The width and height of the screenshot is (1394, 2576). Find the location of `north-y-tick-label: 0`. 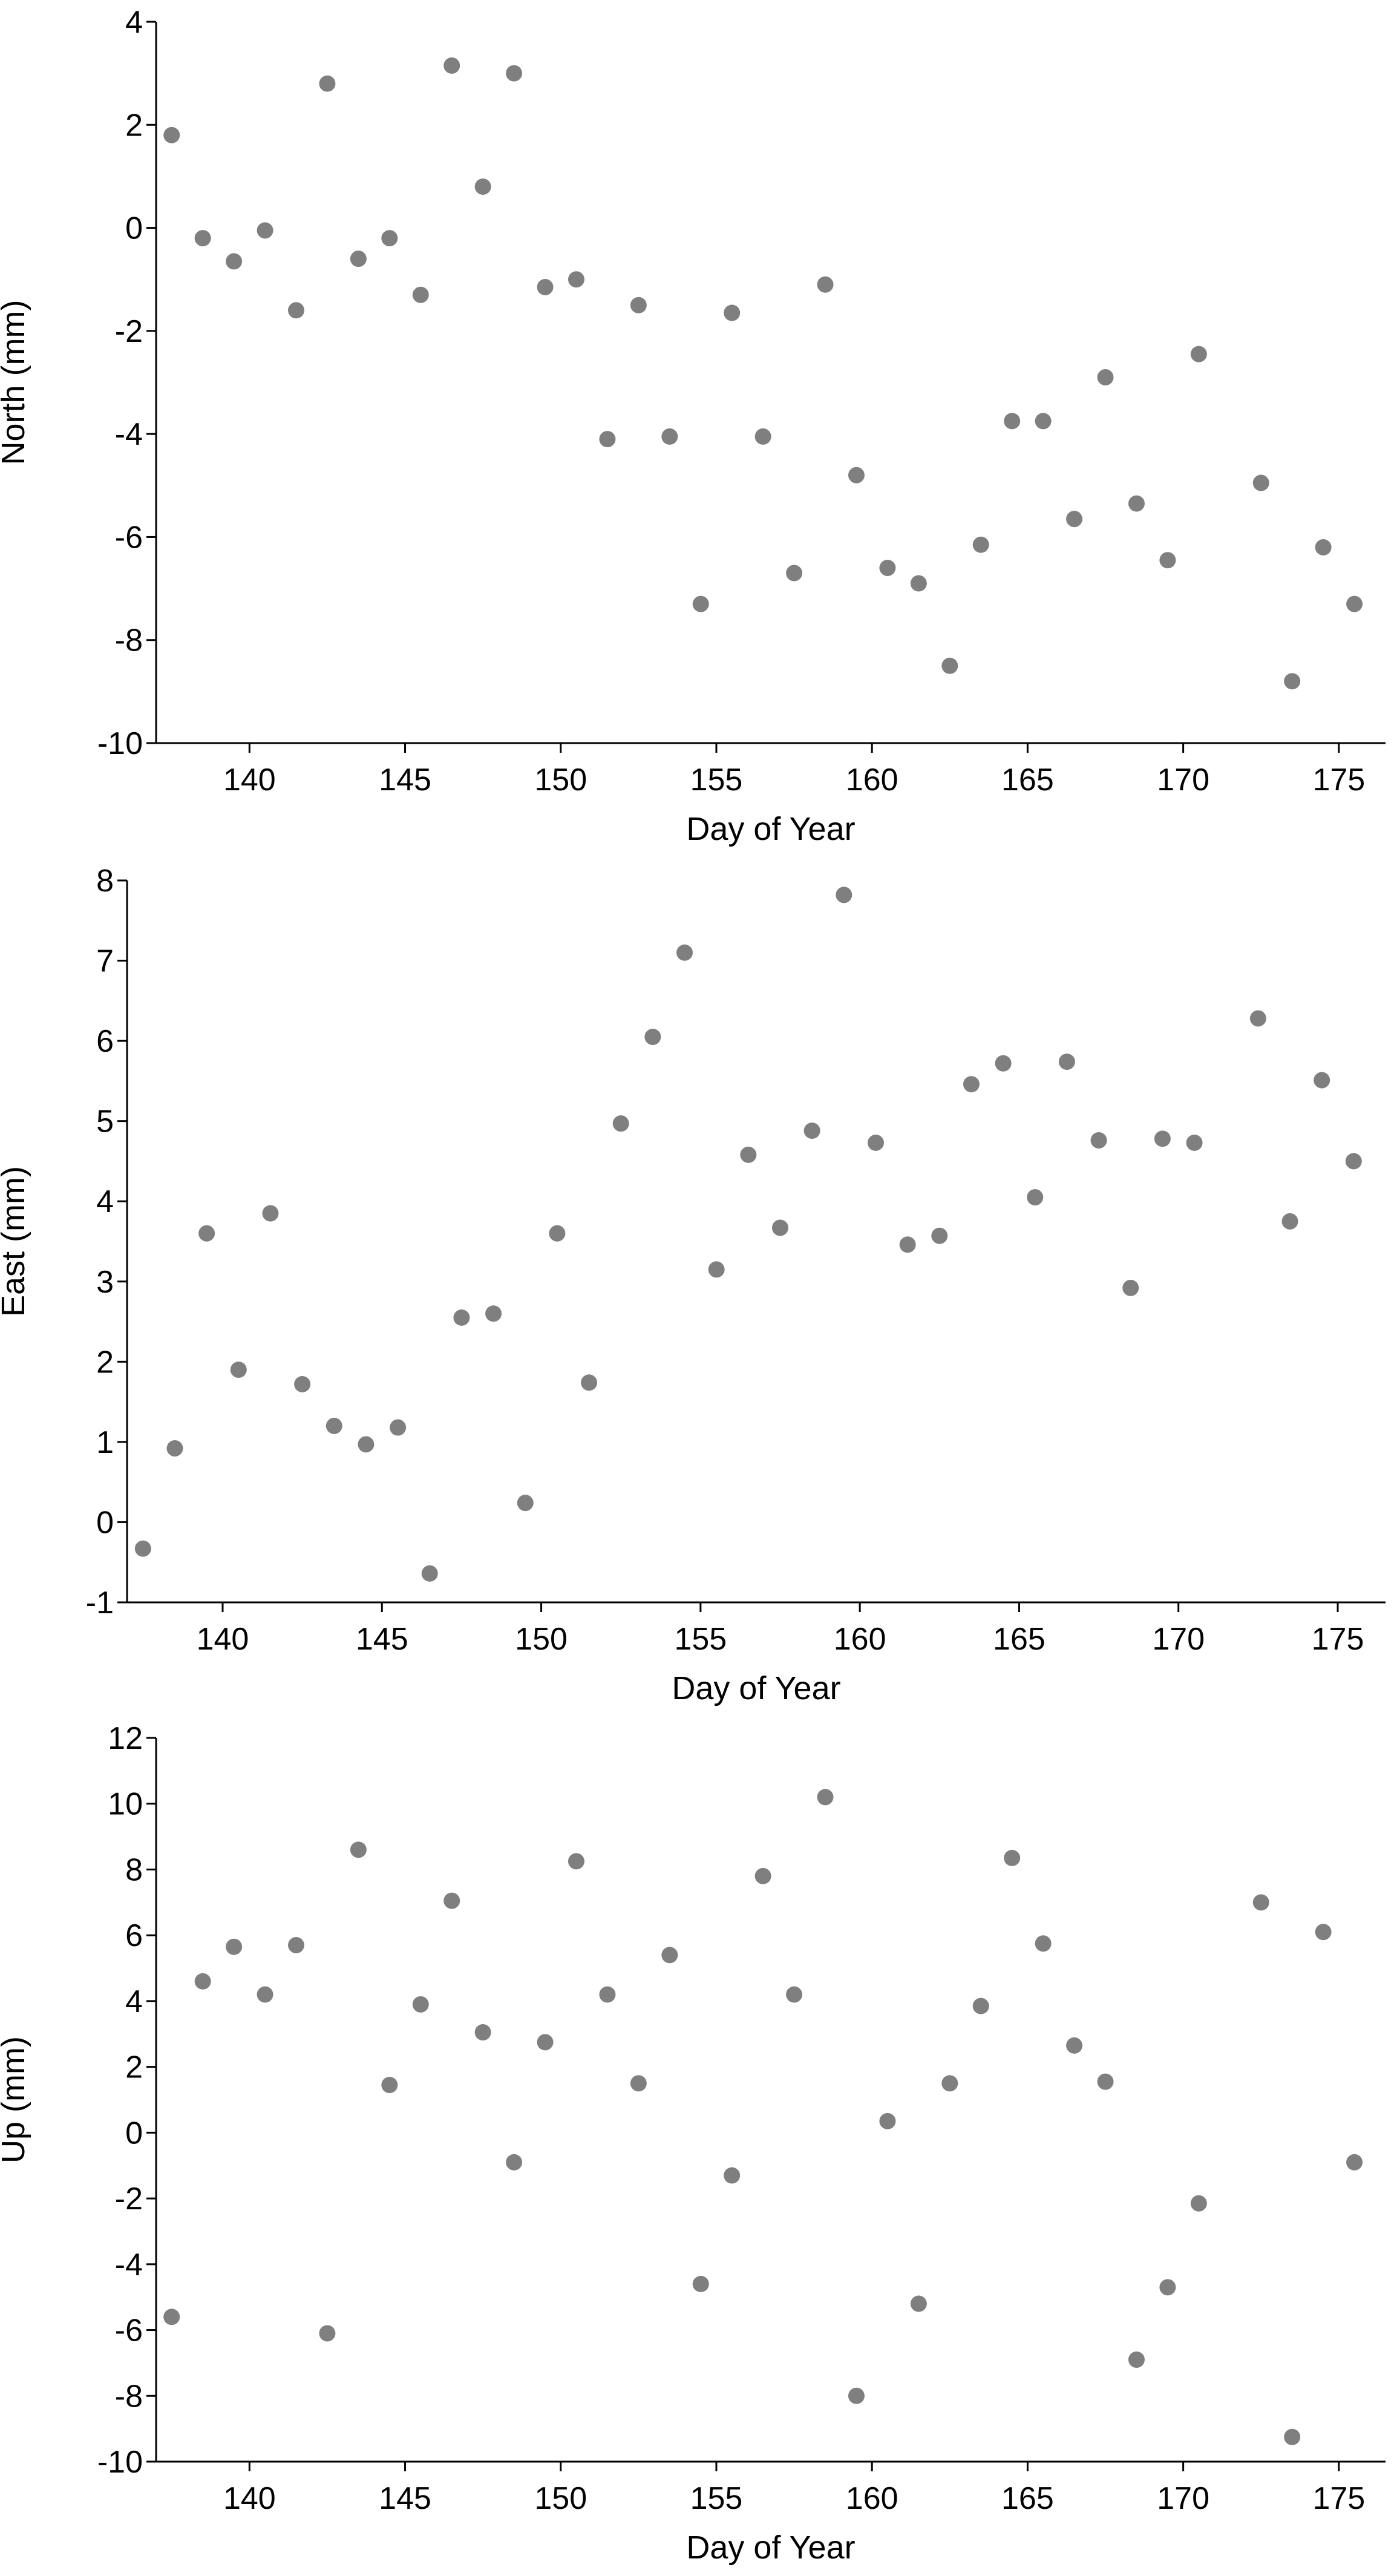

north-y-tick-label: 0 is located at coordinates (134, 228).